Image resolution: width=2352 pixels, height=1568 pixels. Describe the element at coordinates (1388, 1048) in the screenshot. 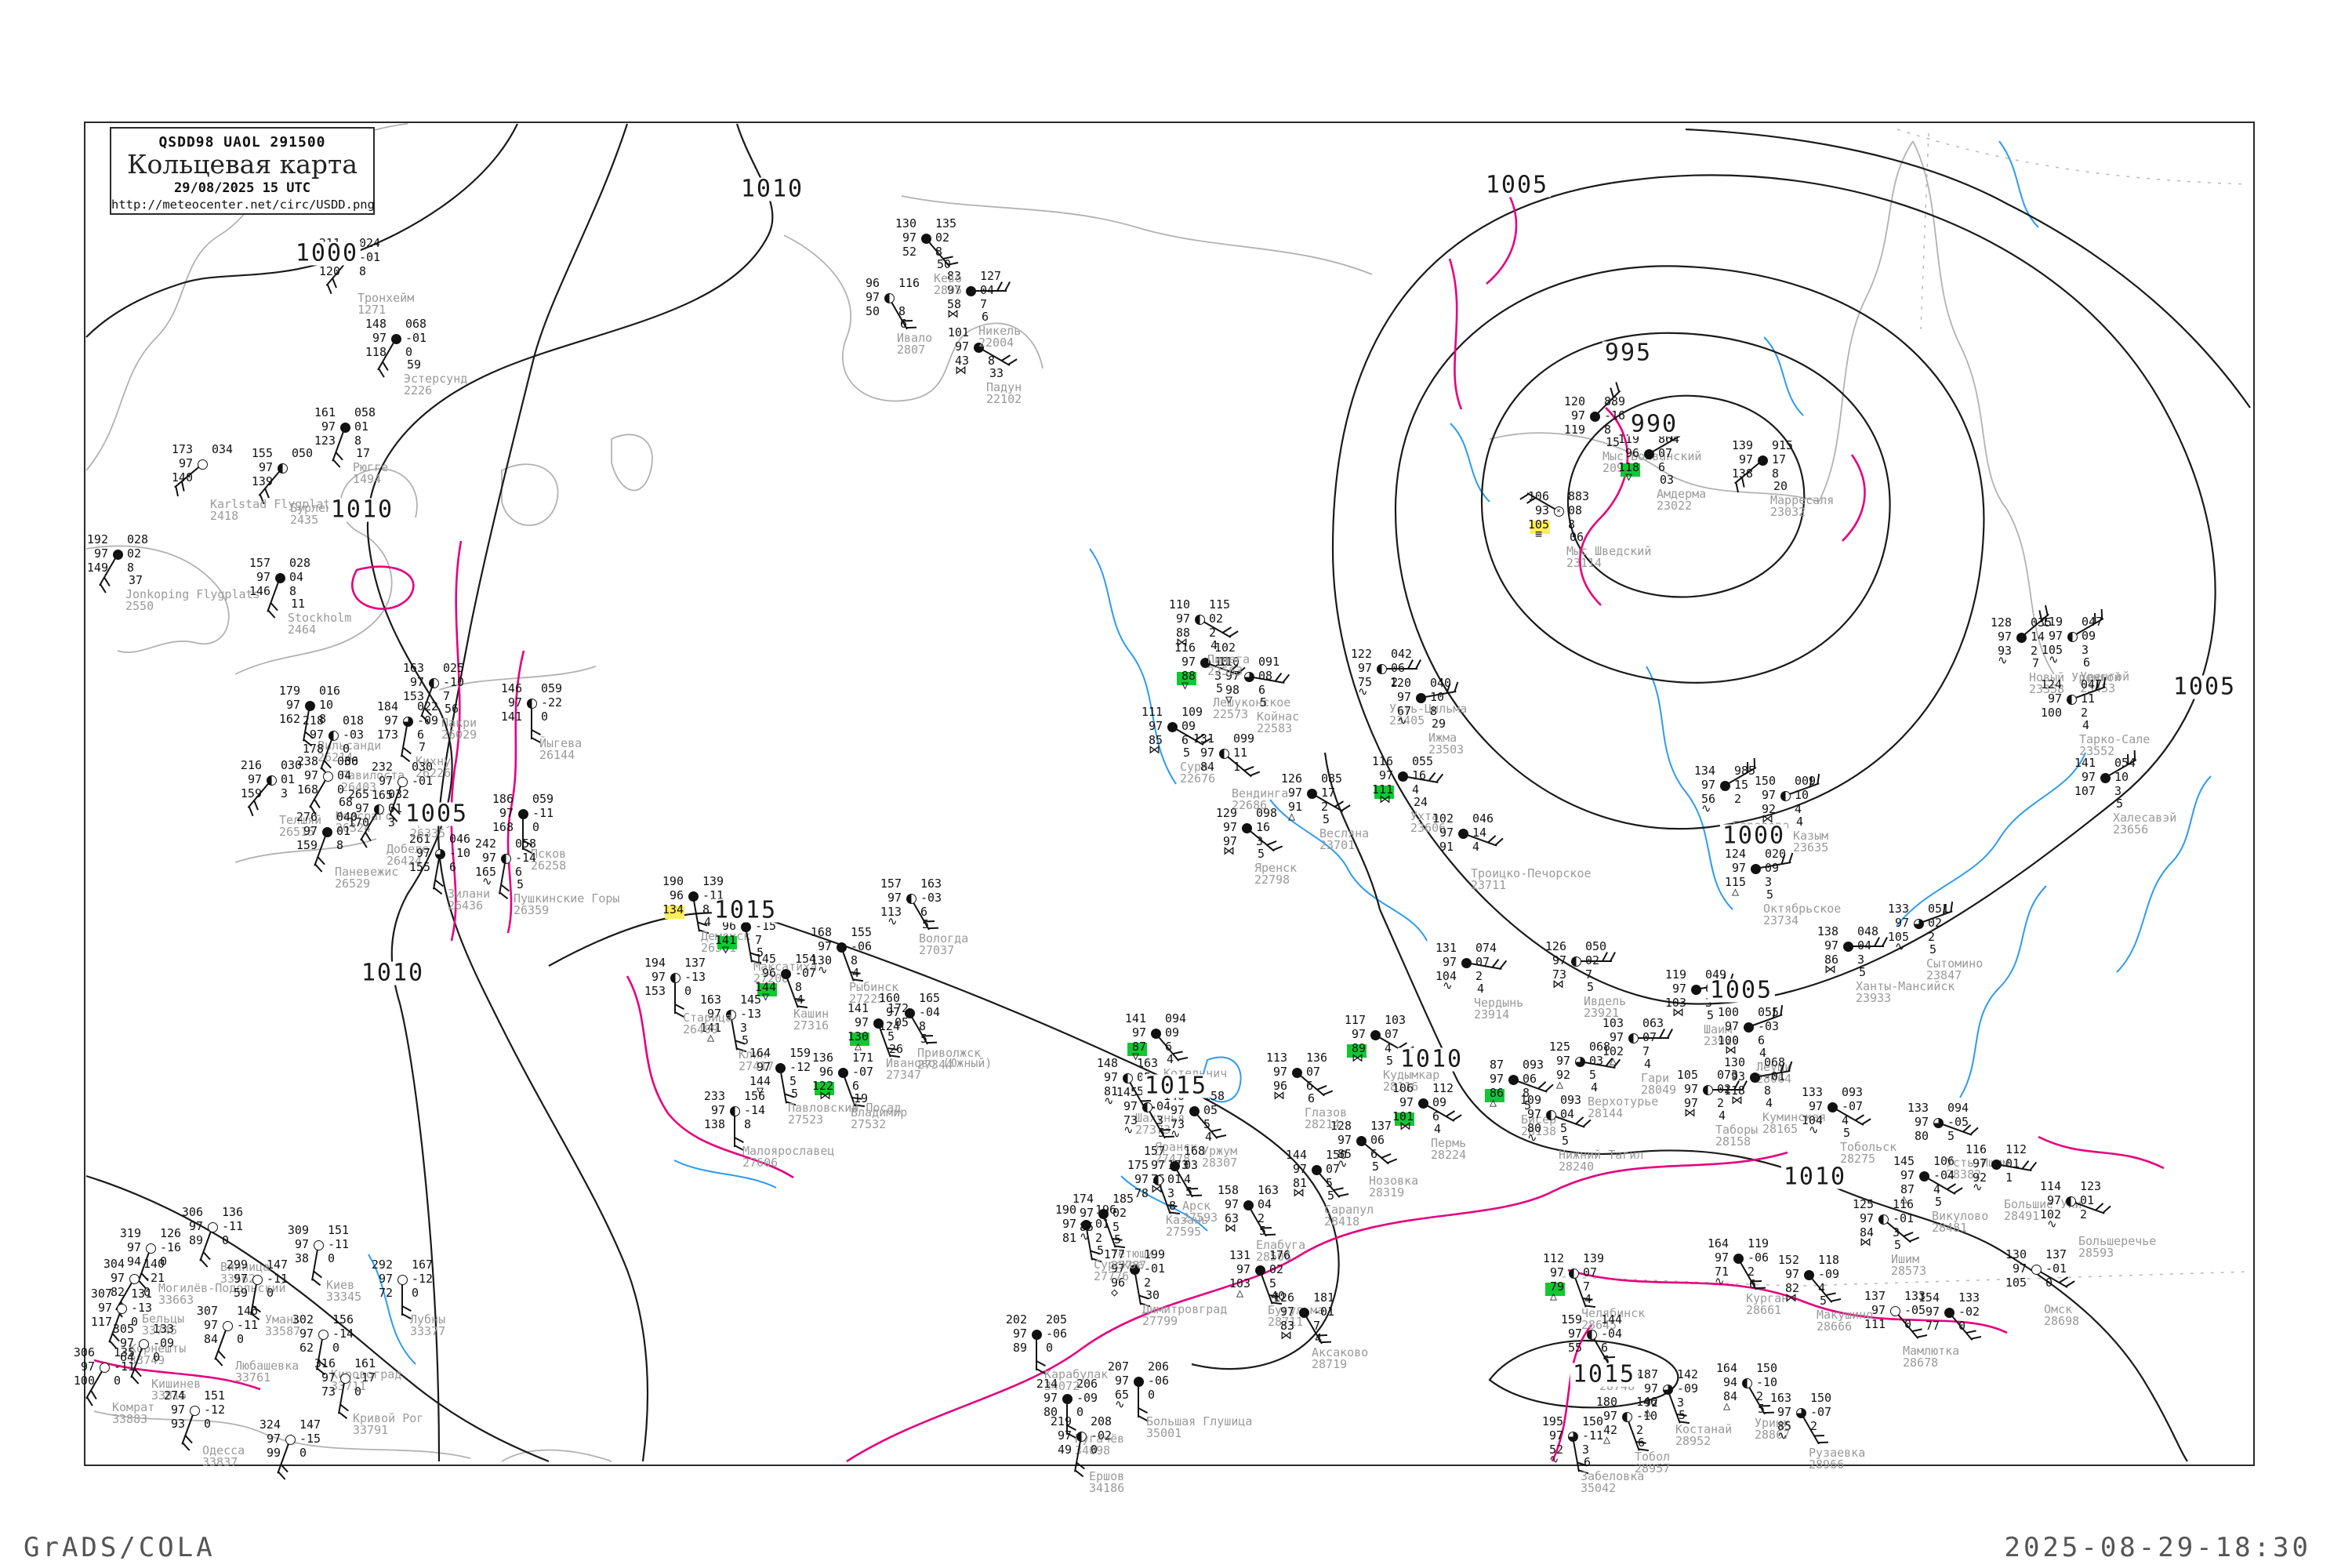

I see `cloud-amount-value: 4` at that location.